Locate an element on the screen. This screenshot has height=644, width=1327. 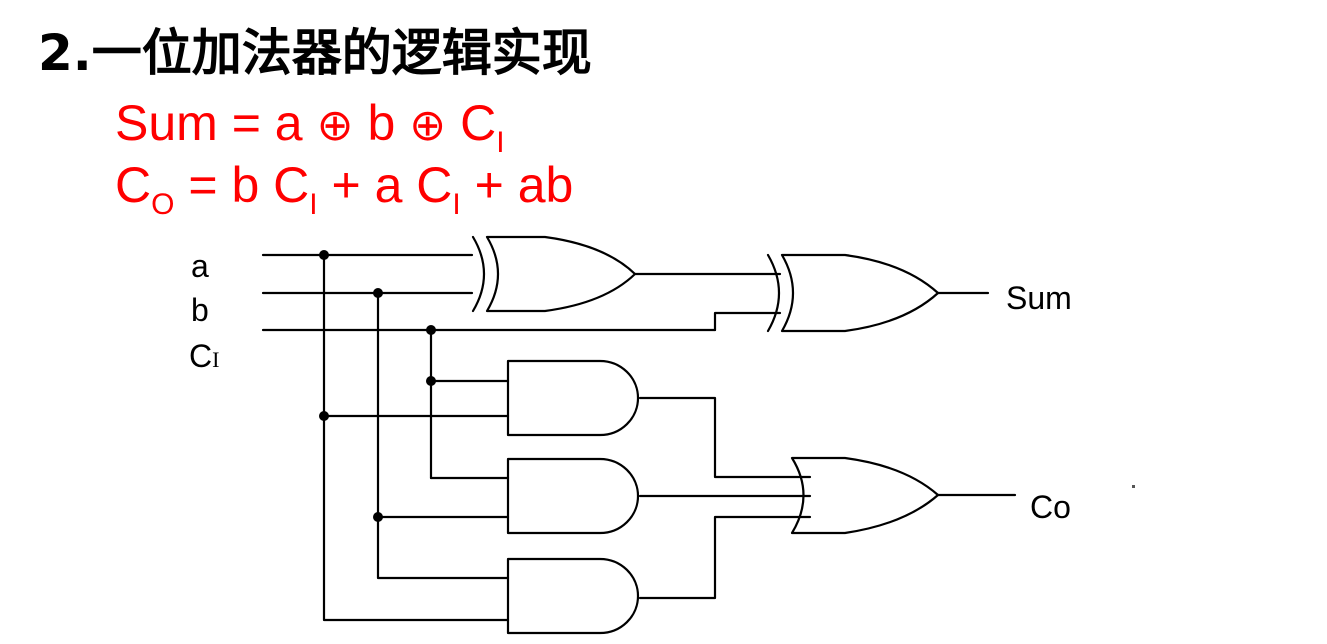
sum-formula-a: a is located at coordinates (288, 123).